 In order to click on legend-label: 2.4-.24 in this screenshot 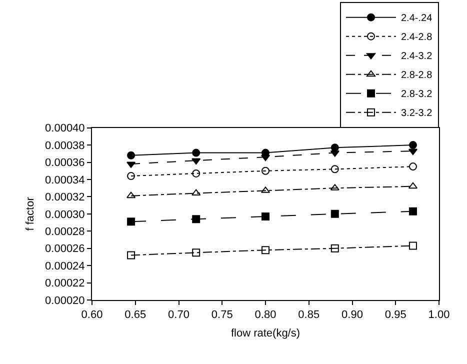, I will do `click(417, 18)`.